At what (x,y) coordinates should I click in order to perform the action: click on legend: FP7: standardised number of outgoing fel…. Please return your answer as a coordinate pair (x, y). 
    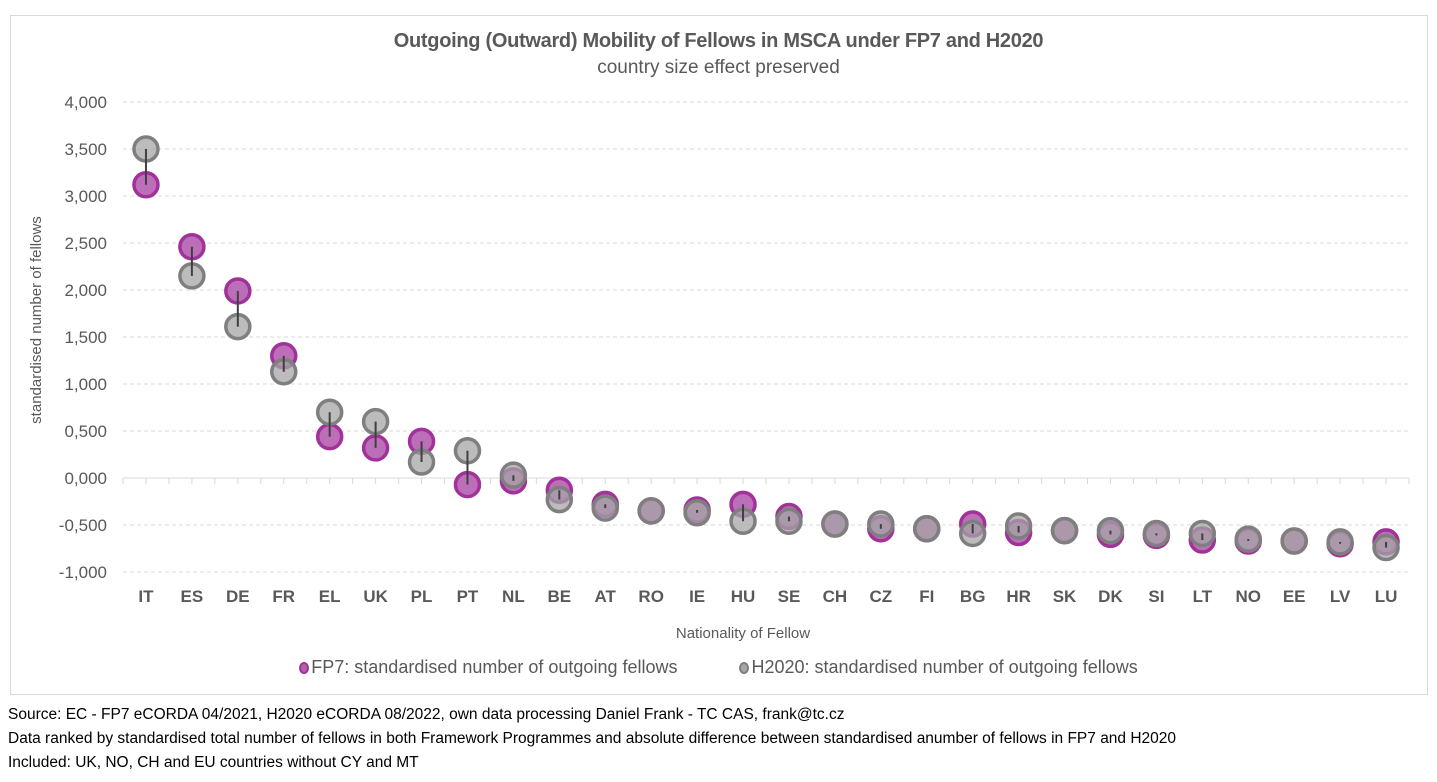
    Looking at the image, I should click on (718, 667).